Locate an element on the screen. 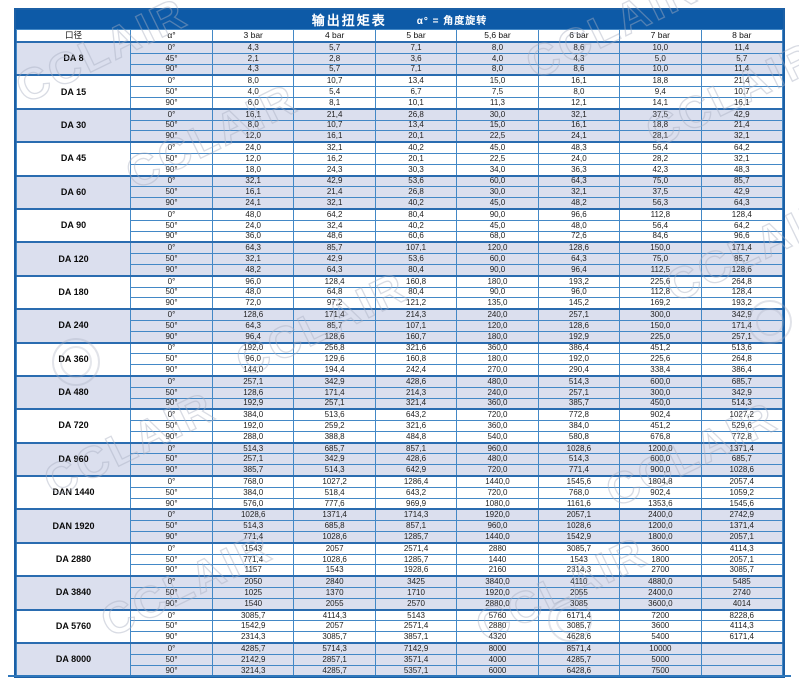 The height and width of the screenshot is (683, 799). torque-value-cell: 2057,4 is located at coordinates (742, 481).